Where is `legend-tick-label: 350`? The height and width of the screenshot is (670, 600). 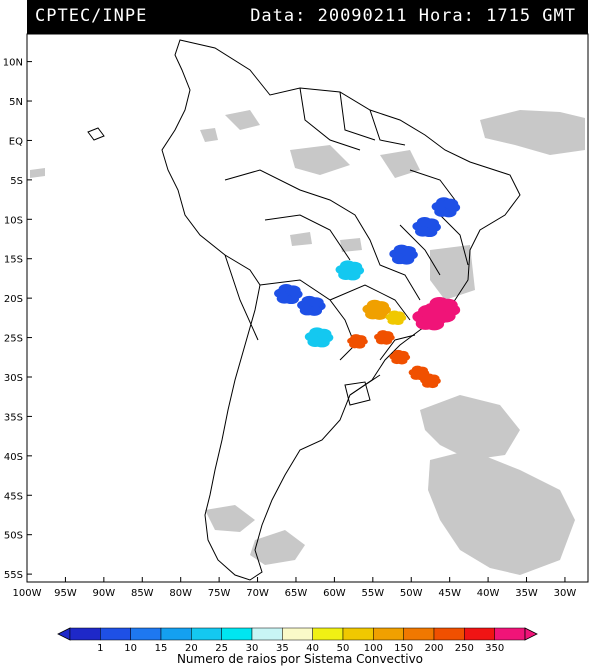 legend-tick-label: 350 is located at coordinates (494, 648).